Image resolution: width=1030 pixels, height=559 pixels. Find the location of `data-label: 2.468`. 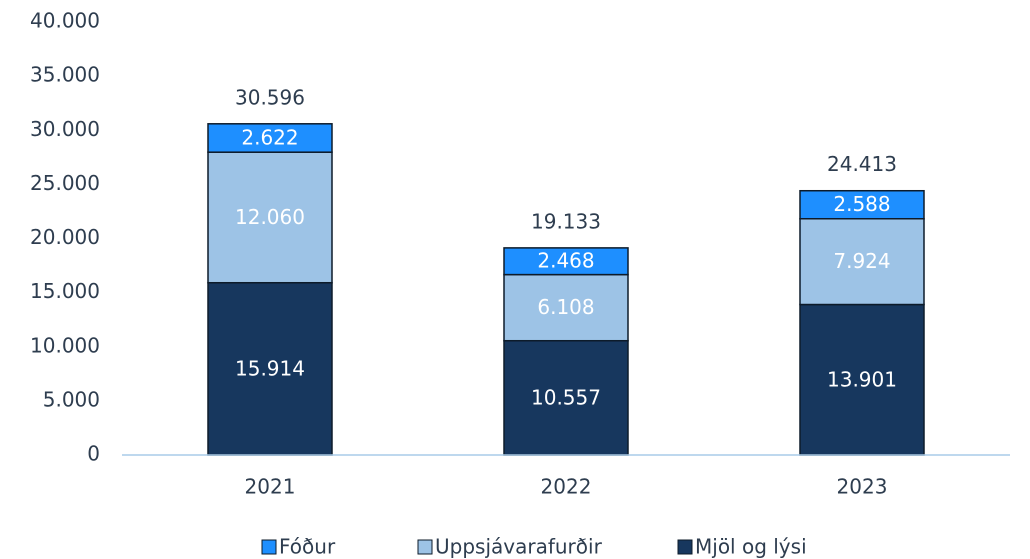

data-label: 2.468 is located at coordinates (565, 261).